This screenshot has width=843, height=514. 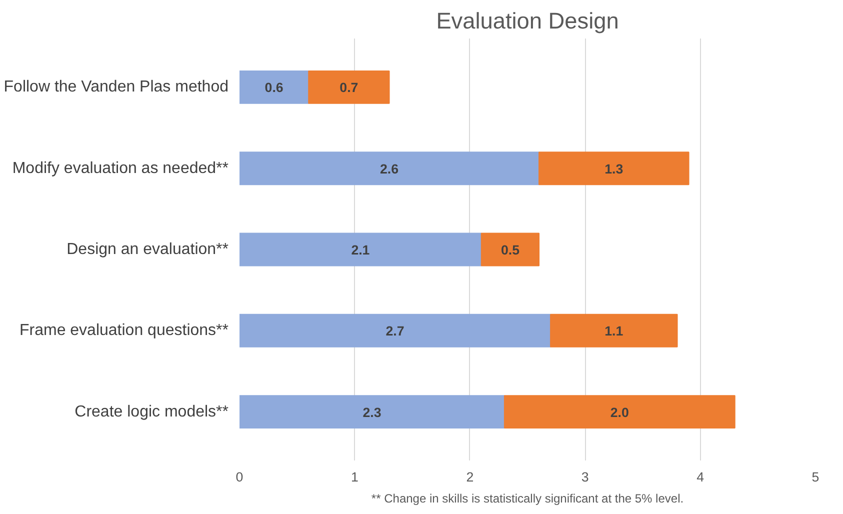 I want to click on data-label: 2.3, so click(x=372, y=412).